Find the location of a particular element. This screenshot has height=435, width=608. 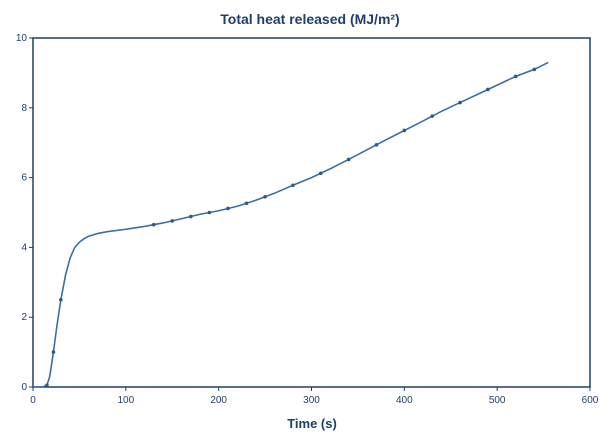

x-tick-label: 600 is located at coordinates (590, 400).